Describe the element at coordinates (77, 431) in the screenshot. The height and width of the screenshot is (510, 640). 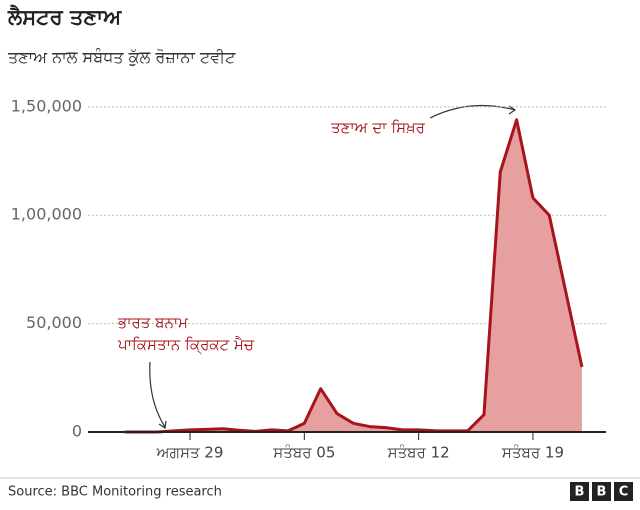
I see `y-tick-label: 0` at that location.